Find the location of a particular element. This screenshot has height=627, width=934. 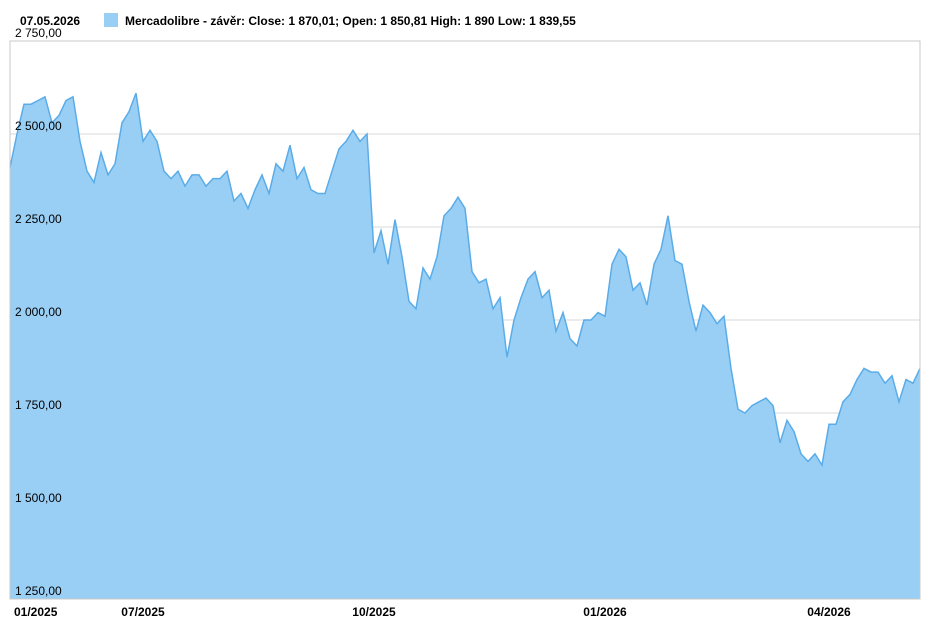

date: 07.05.2026 is located at coordinates (50, 21).